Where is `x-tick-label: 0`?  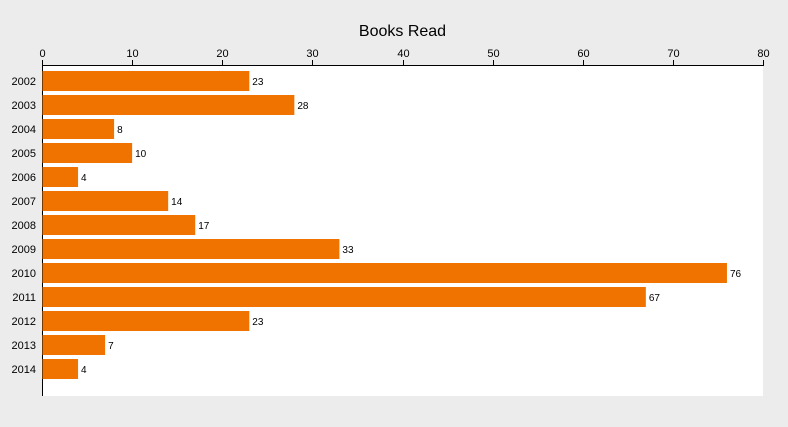 x-tick-label: 0 is located at coordinates (42, 54).